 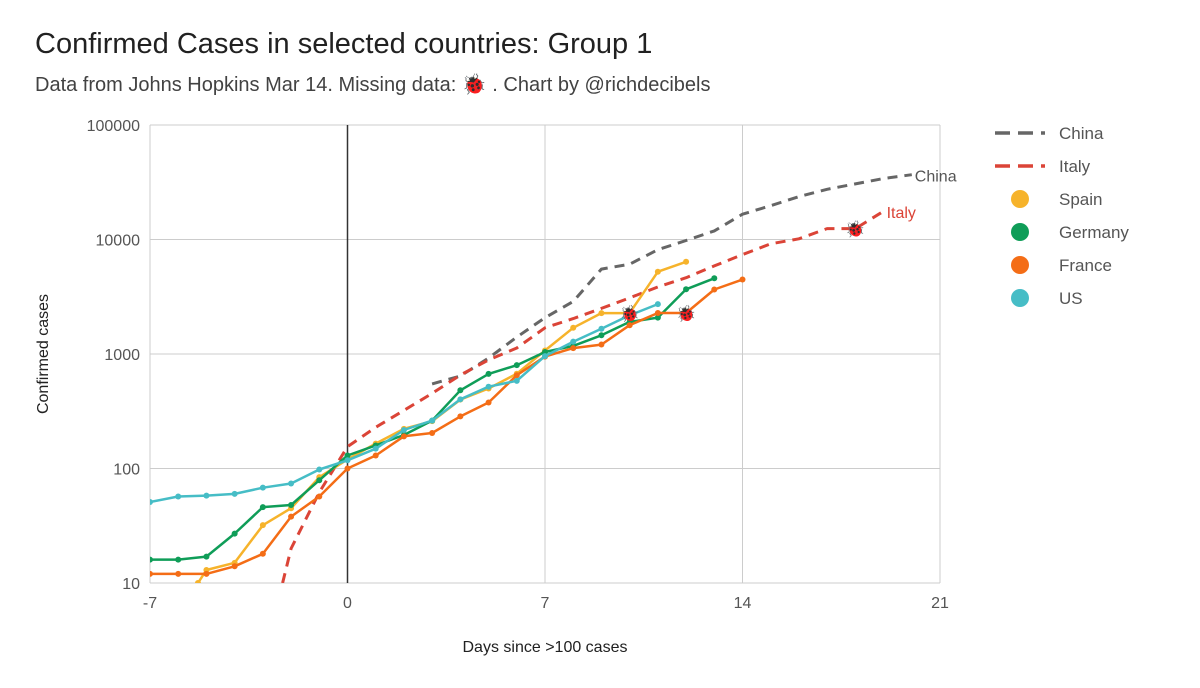 What do you see at coordinates (43, 354) in the screenshot?
I see `y-axis-label: Confirmed cases` at bounding box center [43, 354].